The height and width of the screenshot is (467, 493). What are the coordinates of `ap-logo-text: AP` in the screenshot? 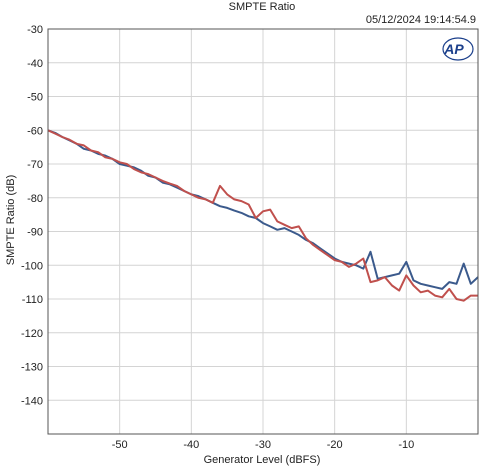 It's located at (453, 49).